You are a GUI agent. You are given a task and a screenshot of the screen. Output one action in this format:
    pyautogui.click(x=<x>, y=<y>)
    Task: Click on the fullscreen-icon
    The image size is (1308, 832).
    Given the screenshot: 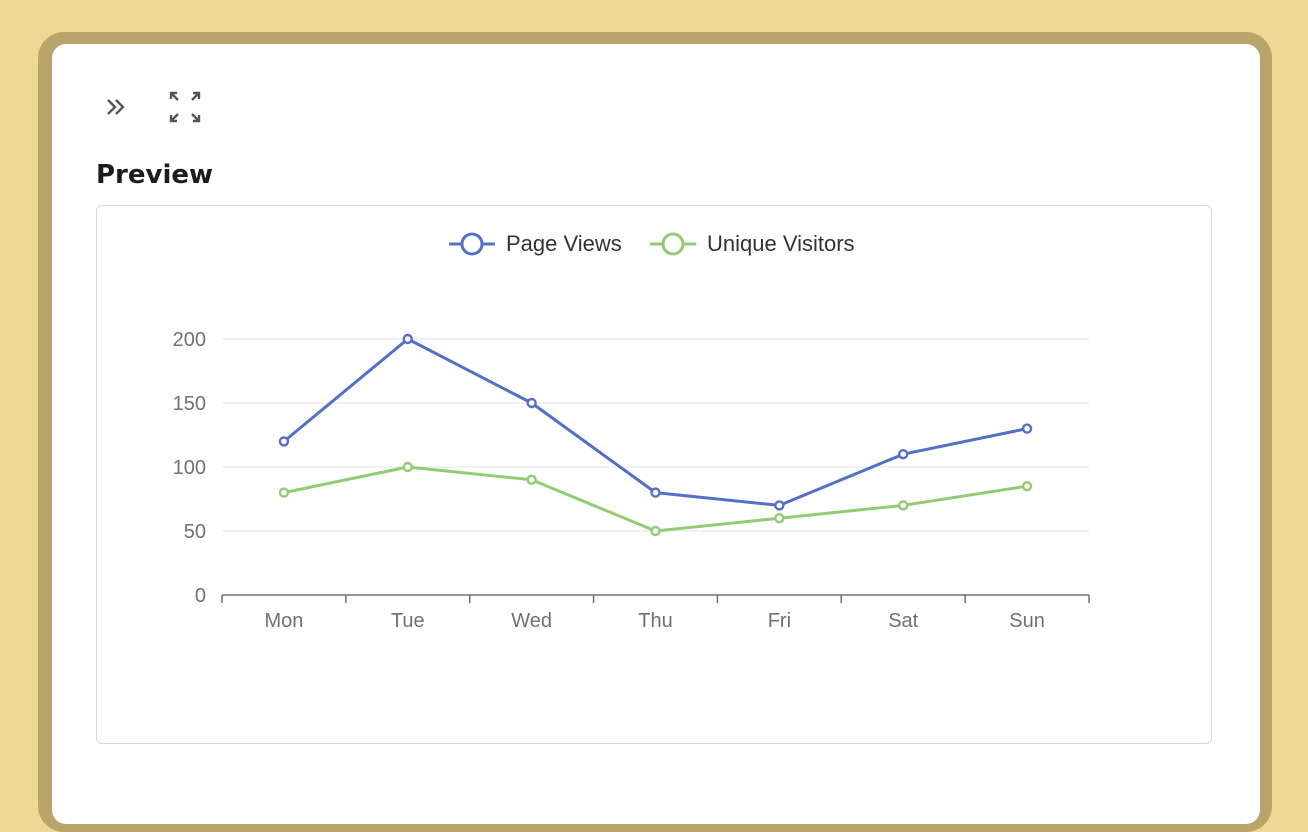 What is the action you would take?
    pyautogui.click(x=185, y=107)
    